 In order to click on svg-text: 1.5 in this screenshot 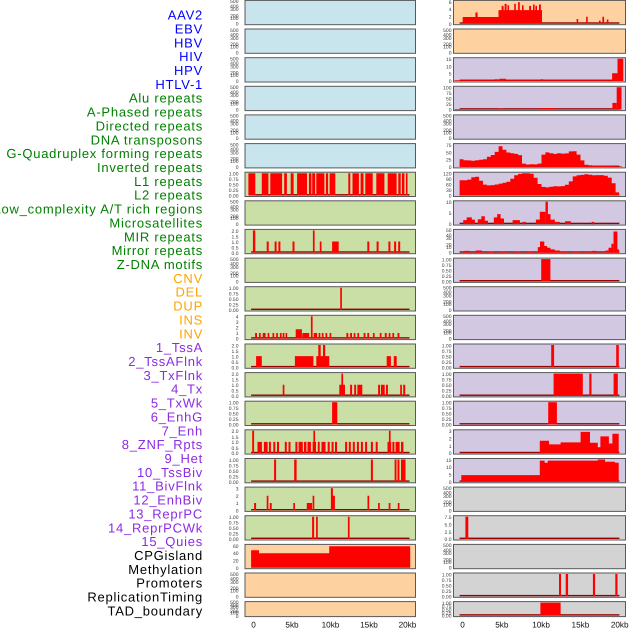, I will do `click(235, 438)`.